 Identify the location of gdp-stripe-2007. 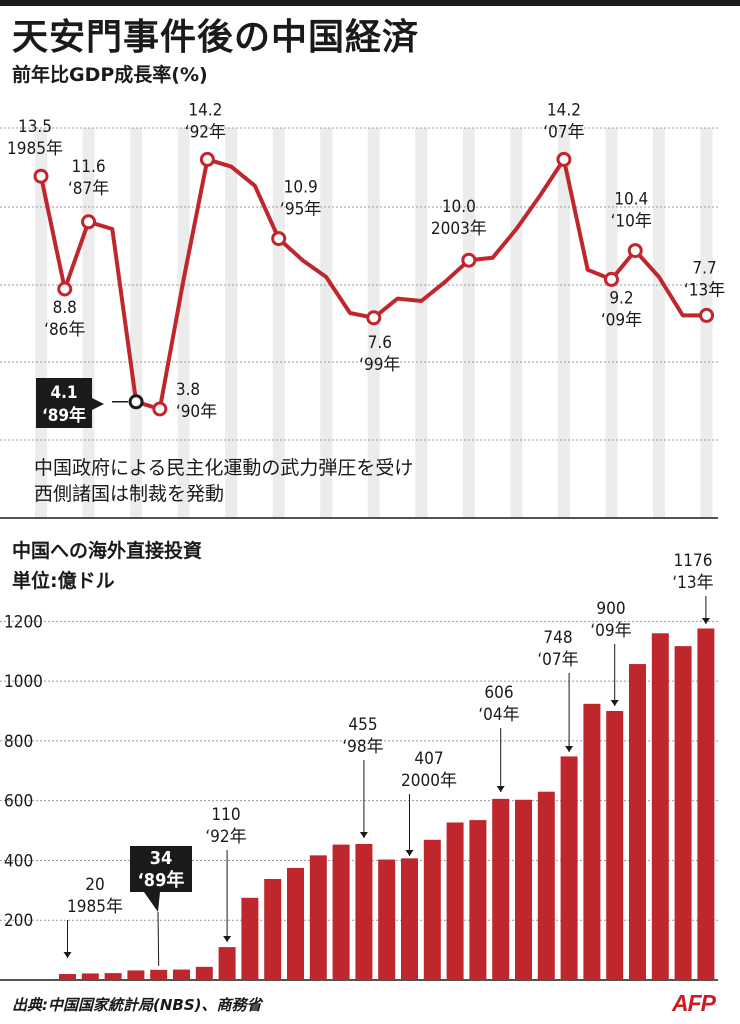
(563, 323).